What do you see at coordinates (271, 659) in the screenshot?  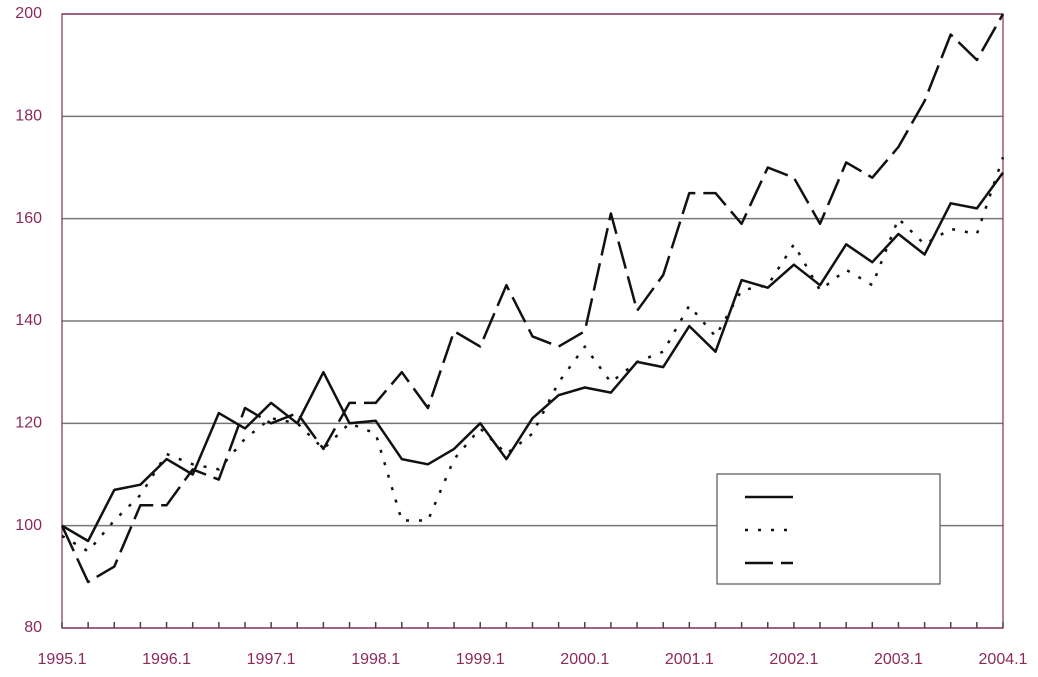 I see `x-tick-label: 1997.1` at bounding box center [271, 659].